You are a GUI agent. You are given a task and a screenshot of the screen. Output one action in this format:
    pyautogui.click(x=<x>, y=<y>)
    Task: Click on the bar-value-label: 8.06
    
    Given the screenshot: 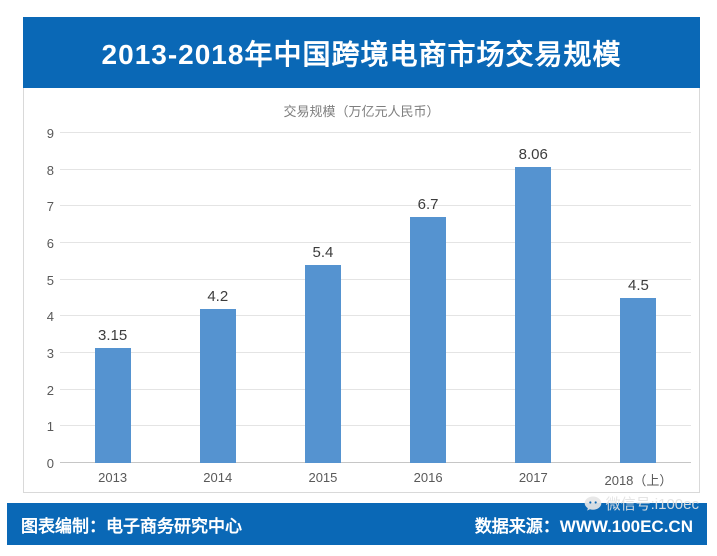 What is the action you would take?
    pyautogui.click(x=533, y=155)
    